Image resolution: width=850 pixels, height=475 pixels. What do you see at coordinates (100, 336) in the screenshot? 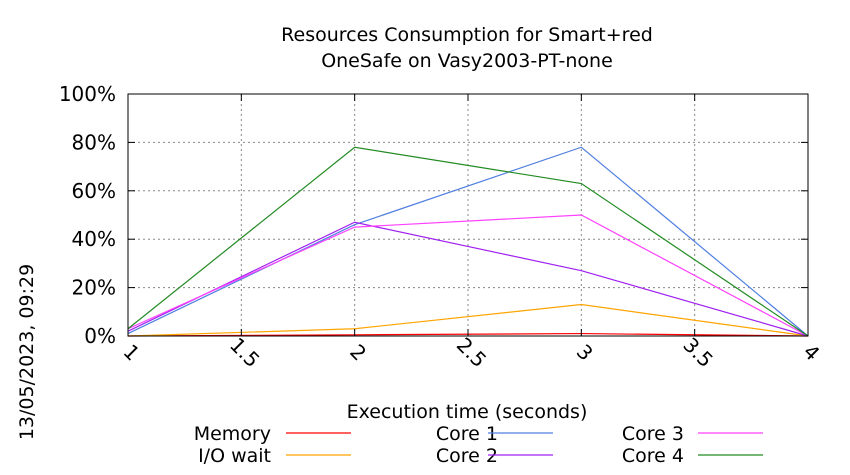
I see `y-tick-label: 0%` at bounding box center [100, 336].